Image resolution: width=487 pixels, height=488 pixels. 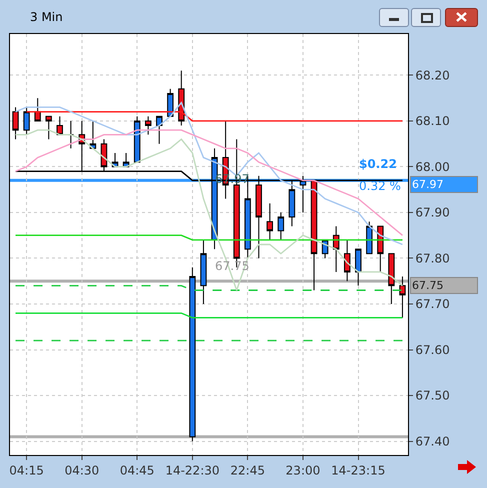 What do you see at coordinates (428, 285) in the screenshot?
I see `ref-line-label: 67.75` at bounding box center [428, 285].